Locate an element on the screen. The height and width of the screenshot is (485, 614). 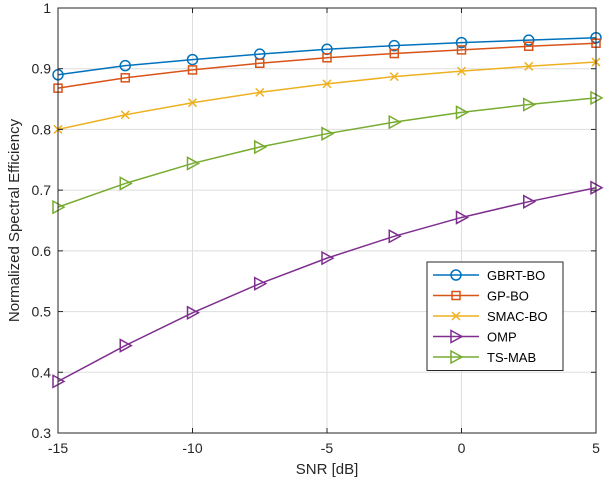
x-tick-label: -15 is located at coordinates (58, 448).